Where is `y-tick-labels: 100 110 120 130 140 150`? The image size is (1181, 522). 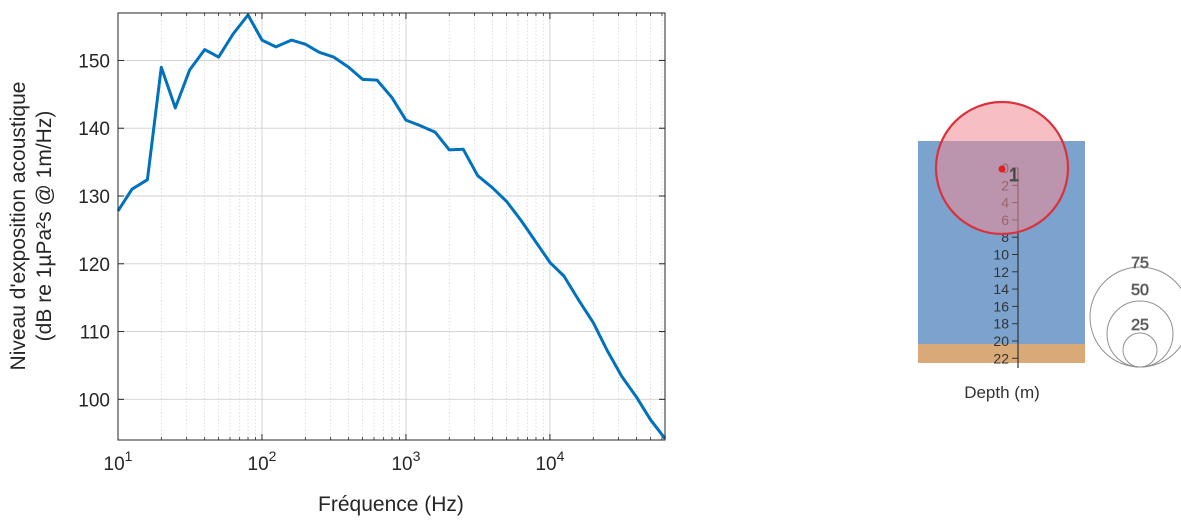
y-tick-labels: 100 110 120 130 140 150 is located at coordinates (94, 231).